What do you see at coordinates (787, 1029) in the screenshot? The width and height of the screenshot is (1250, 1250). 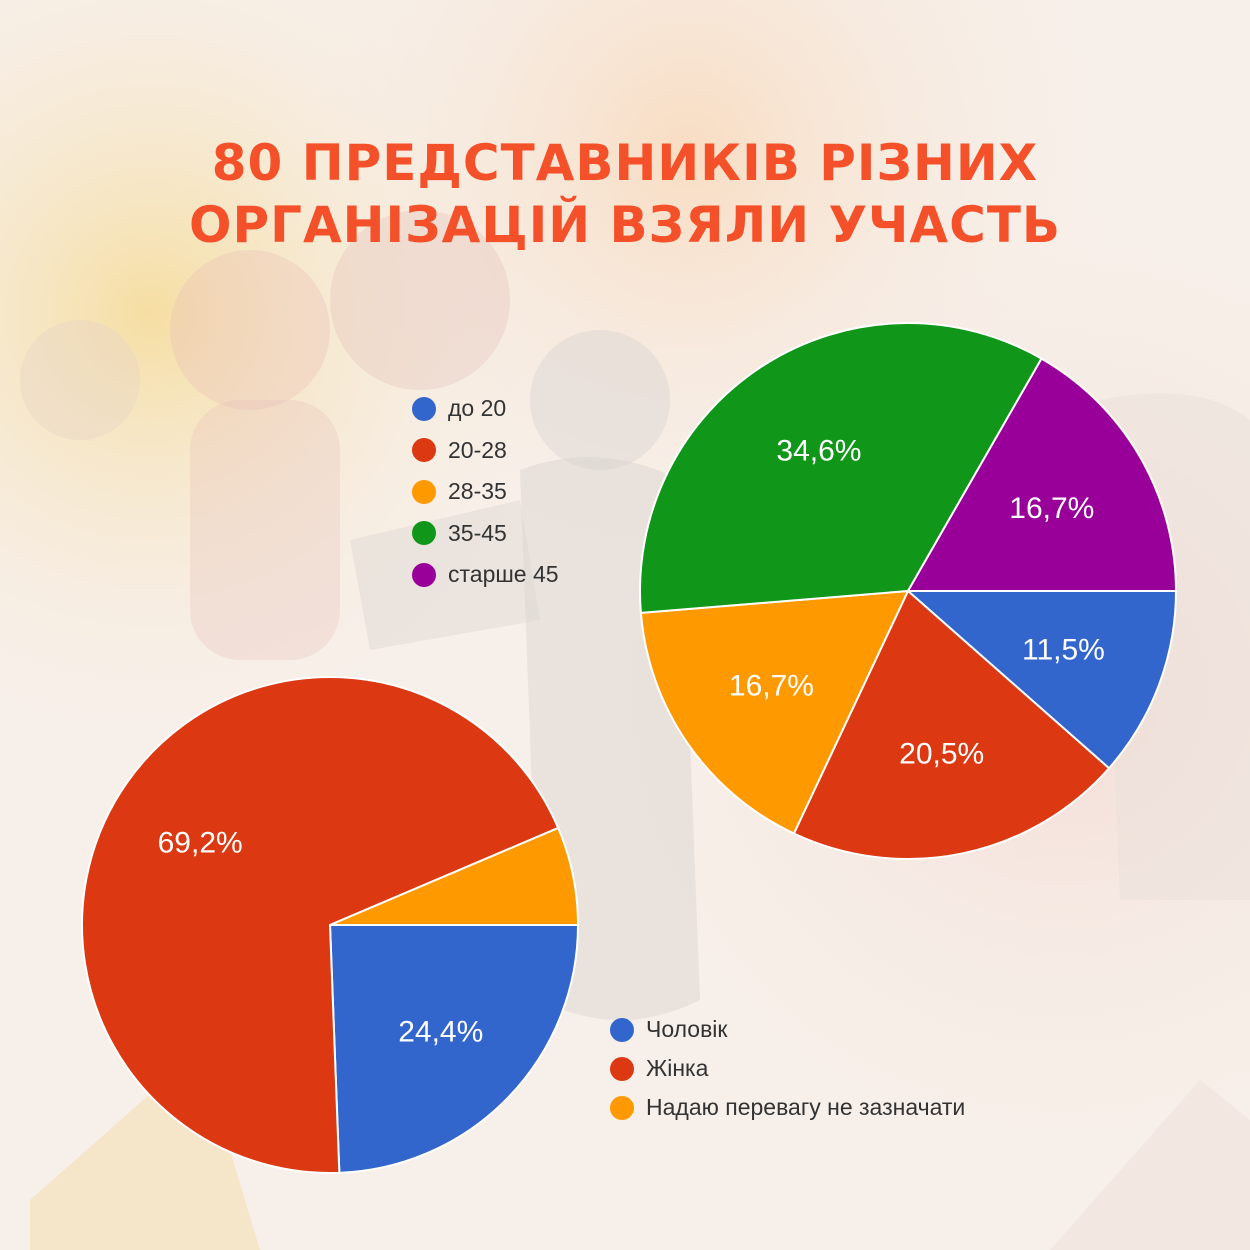 I see `legend-item: Чоловік` at bounding box center [787, 1029].